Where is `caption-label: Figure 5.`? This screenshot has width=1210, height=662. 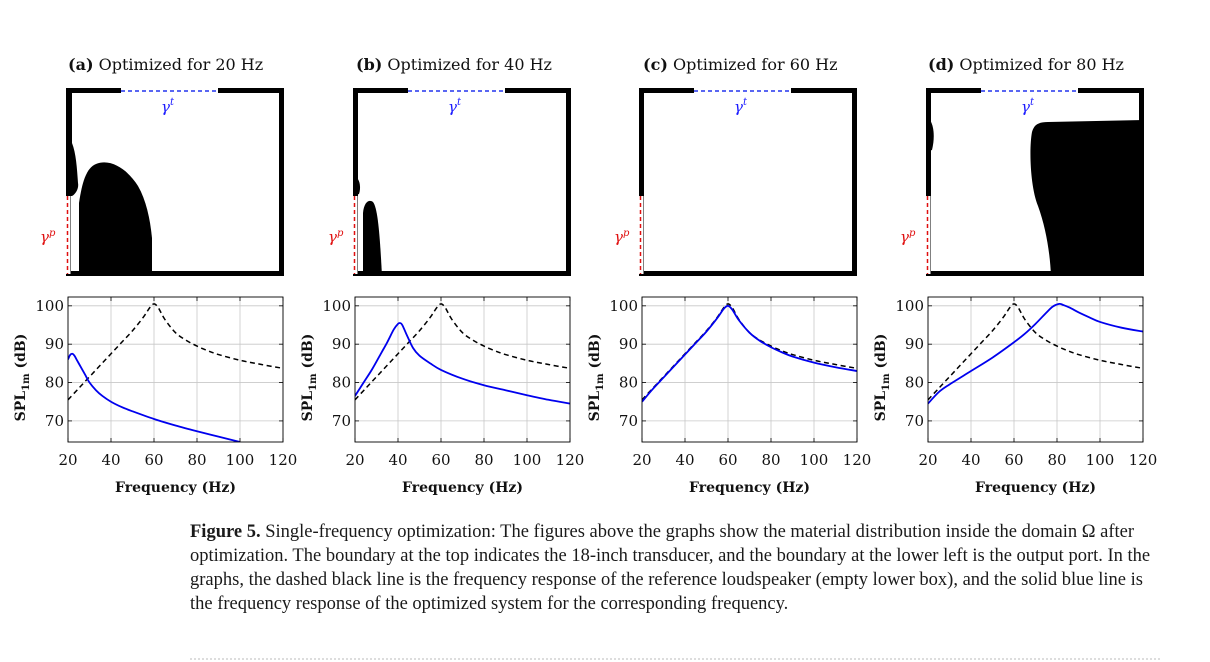
caption-label: Figure 5. is located at coordinates (225, 532).